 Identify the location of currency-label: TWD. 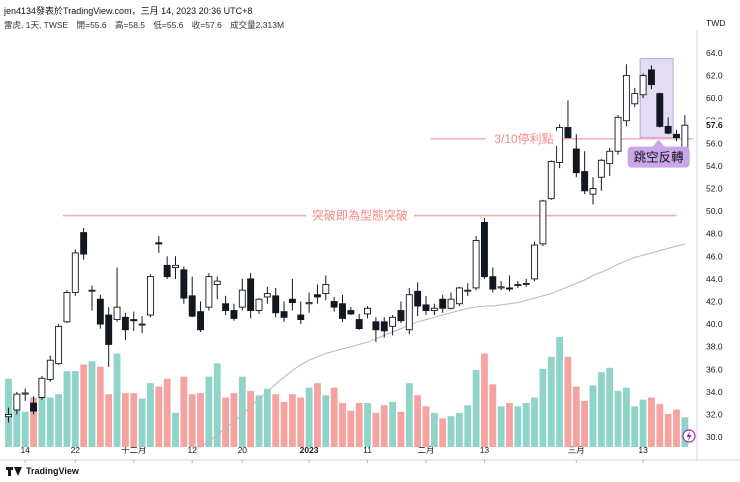
(715, 23).